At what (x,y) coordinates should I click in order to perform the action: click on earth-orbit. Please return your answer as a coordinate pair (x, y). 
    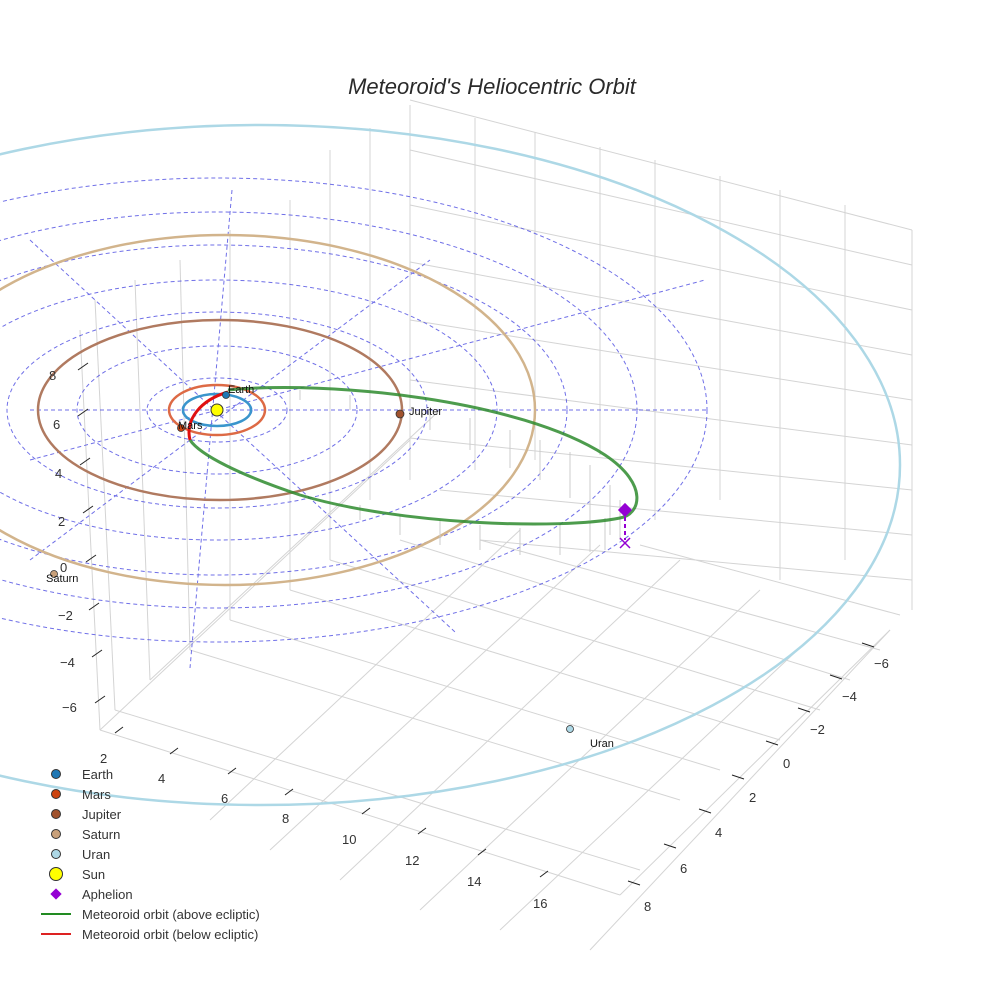
    Looking at the image, I should click on (217, 410).